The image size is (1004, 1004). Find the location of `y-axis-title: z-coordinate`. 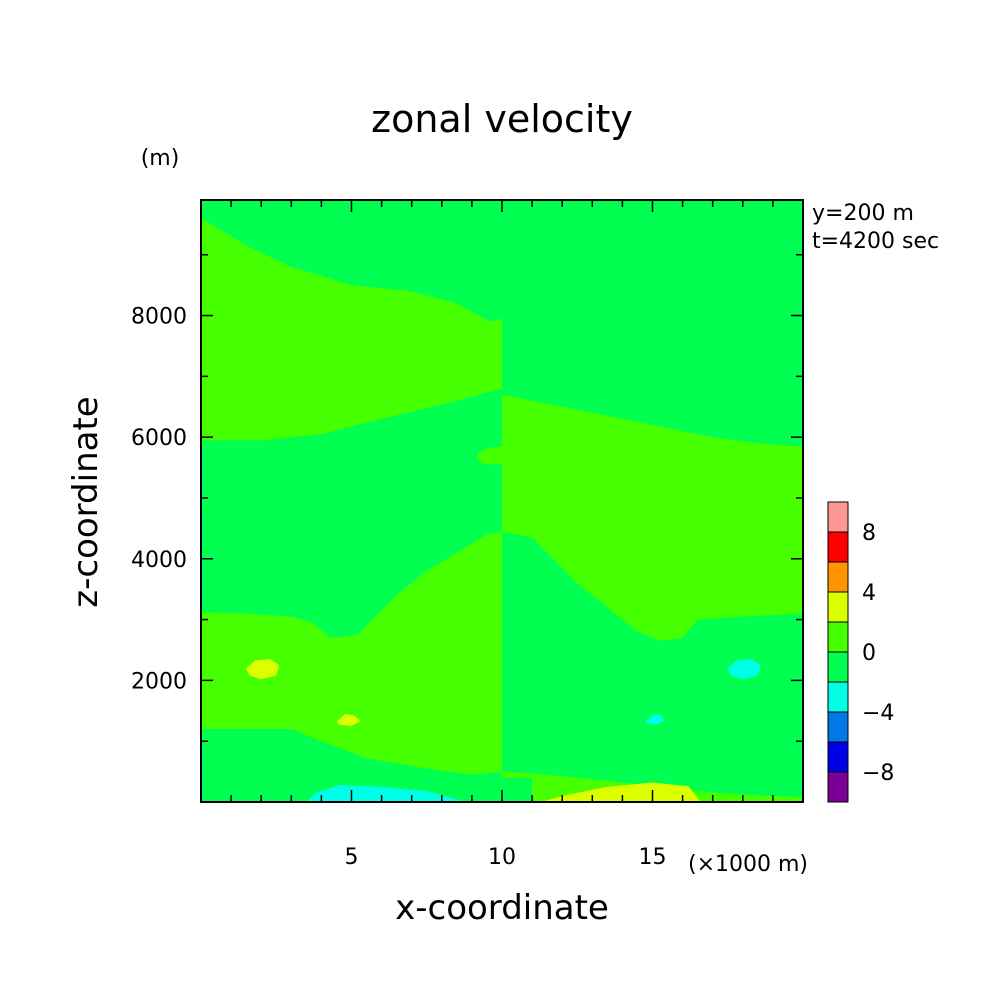

y-axis-title: z-coordinate is located at coordinates (86, 501).